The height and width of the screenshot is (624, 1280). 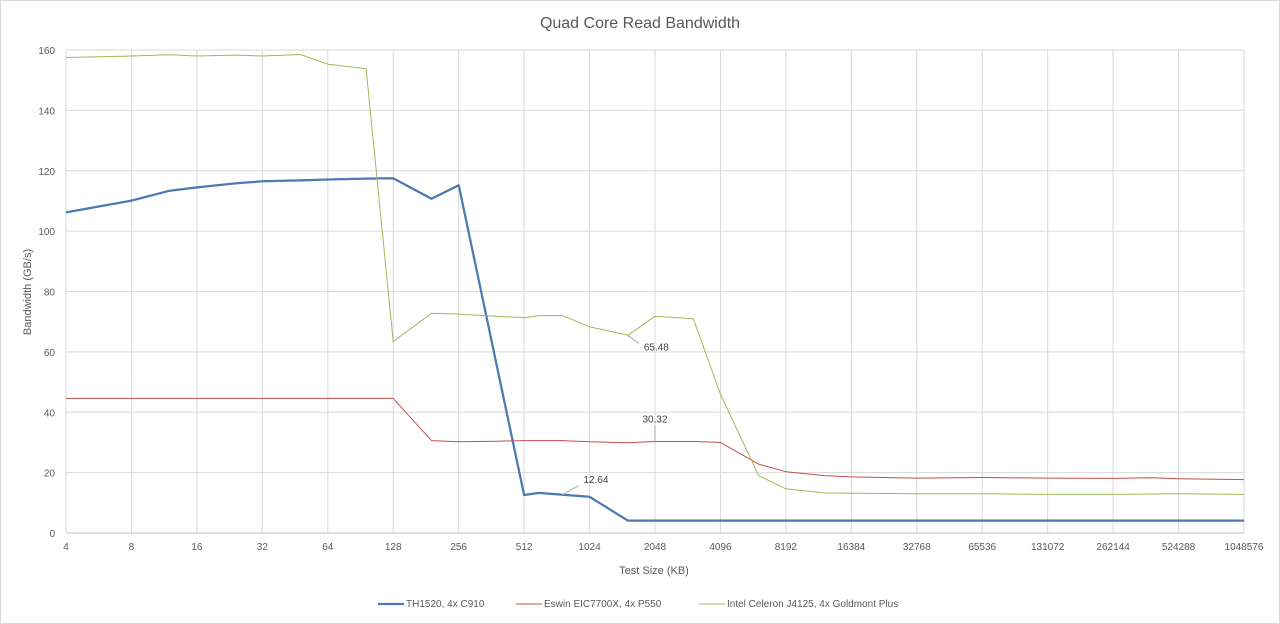 I want to click on data-label: 30.32, so click(x=654, y=419).